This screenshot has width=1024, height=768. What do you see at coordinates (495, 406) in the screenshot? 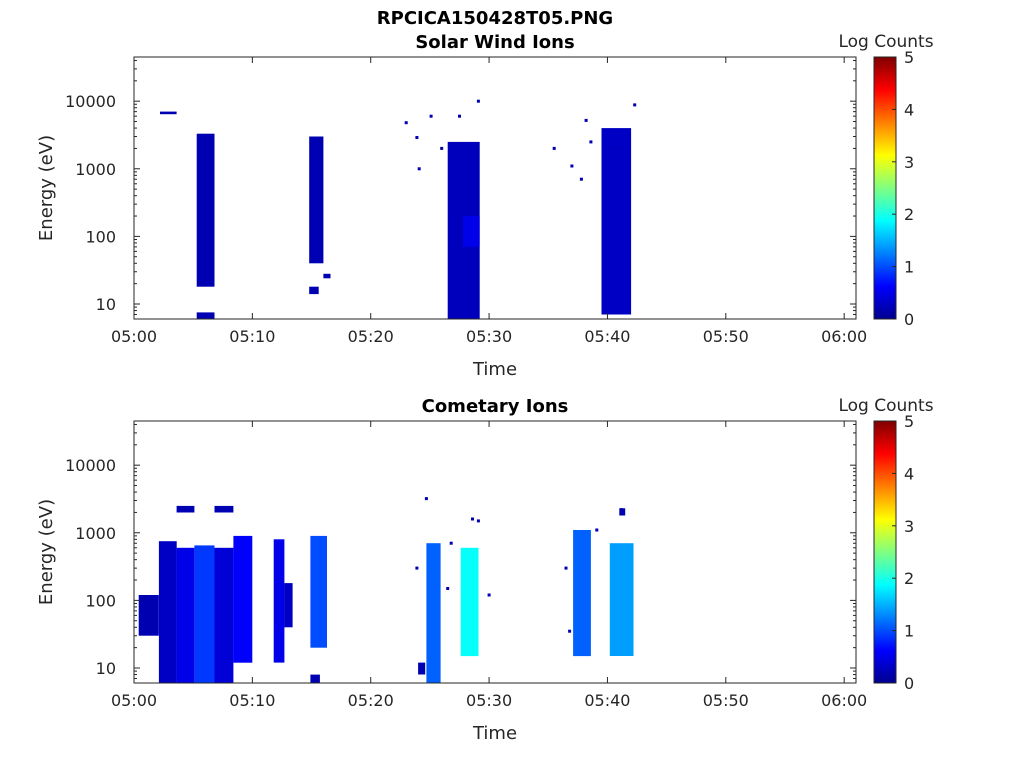
I see `cometary-title: Cometary Ions` at bounding box center [495, 406].